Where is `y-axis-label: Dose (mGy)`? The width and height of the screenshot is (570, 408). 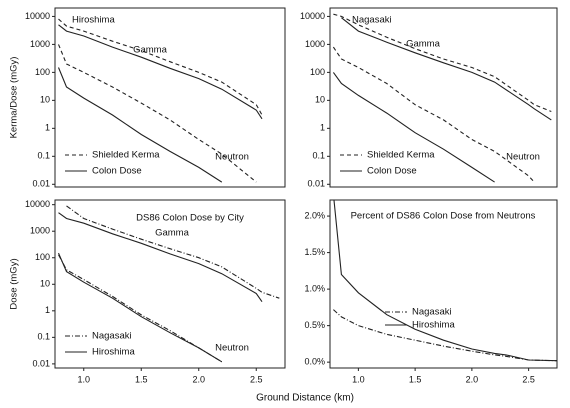
y-axis-label: Dose (mGy) is located at coordinates (14, 283).